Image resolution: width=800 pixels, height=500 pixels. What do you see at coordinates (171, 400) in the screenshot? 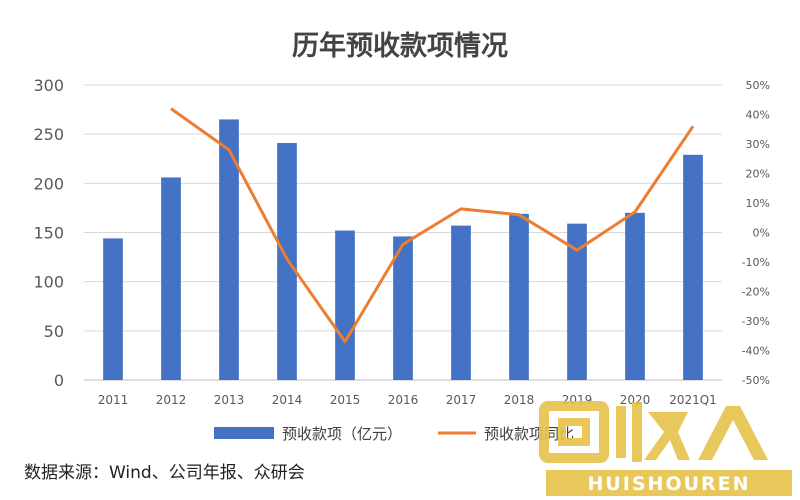
I see `x-tick-label: 2012` at bounding box center [171, 400].